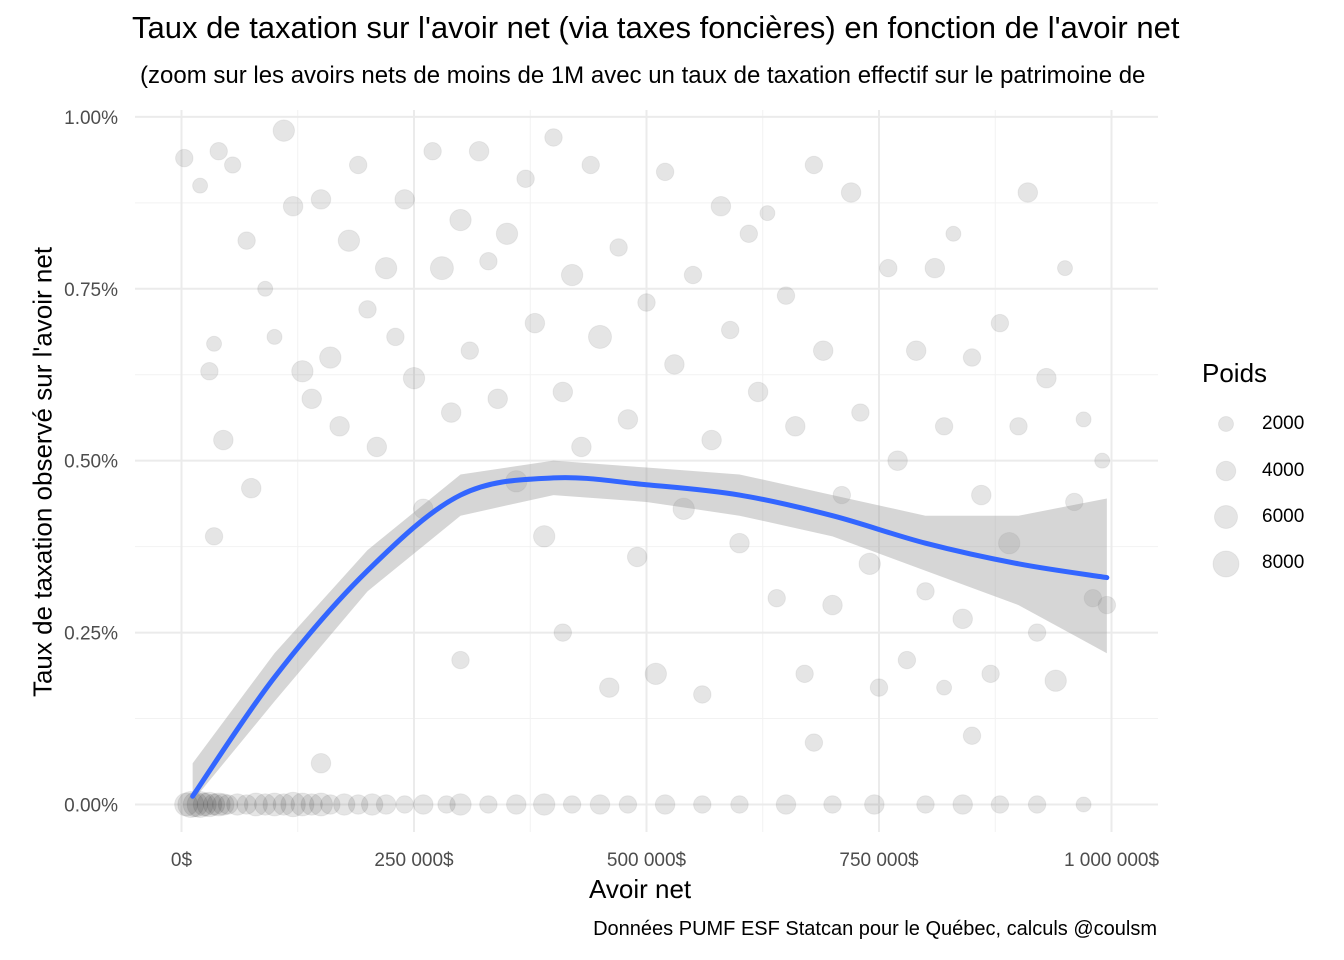 This screenshot has width=1344, height=960. I want to click on x-axis-label: Avoir net, so click(640, 889).